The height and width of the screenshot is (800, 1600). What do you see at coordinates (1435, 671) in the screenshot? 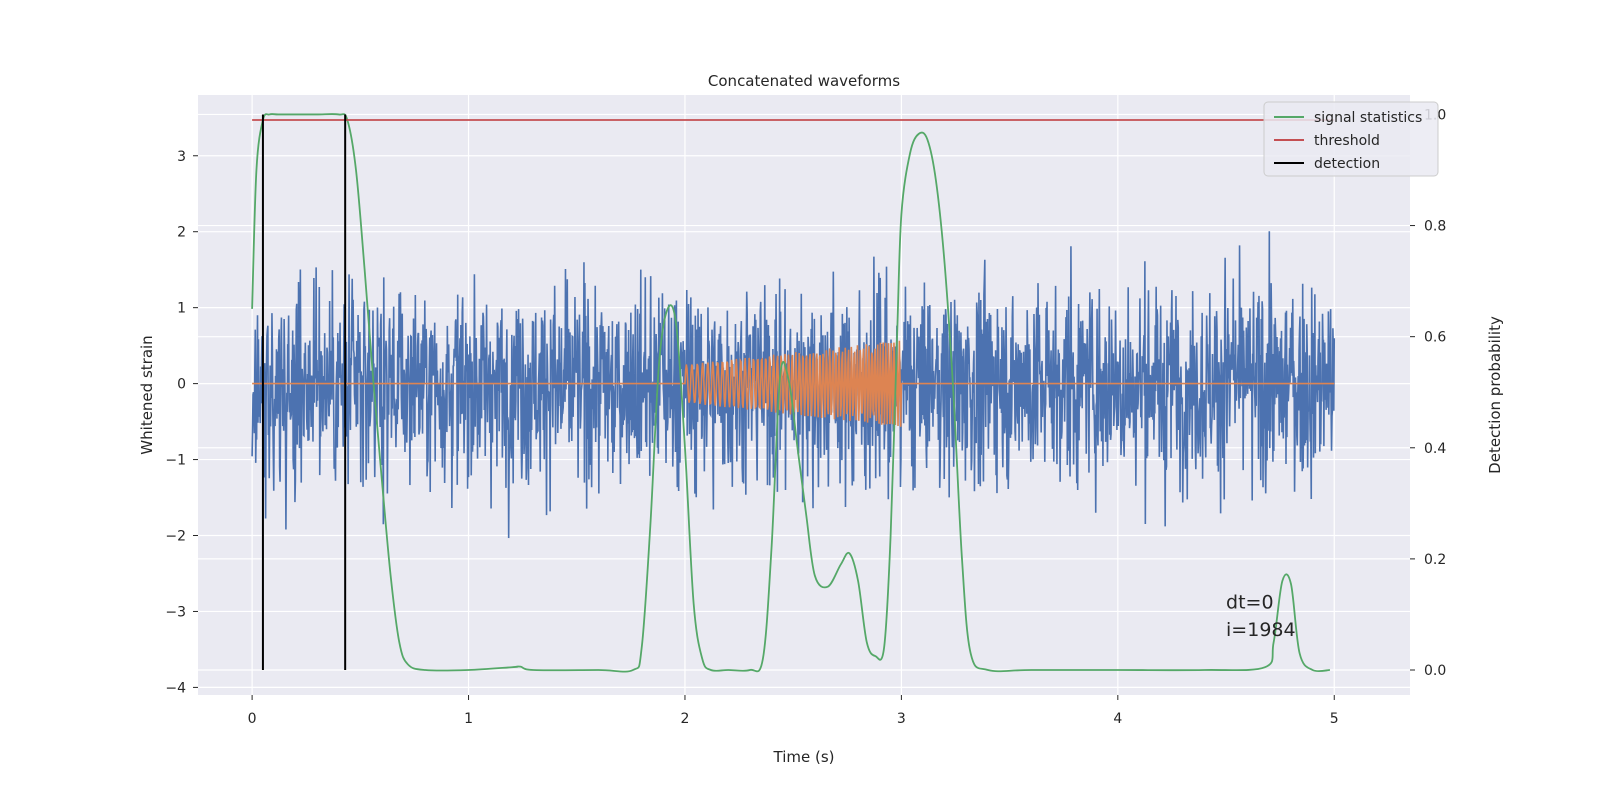
I see `y-right-tick-label: 0.0` at bounding box center [1435, 671].